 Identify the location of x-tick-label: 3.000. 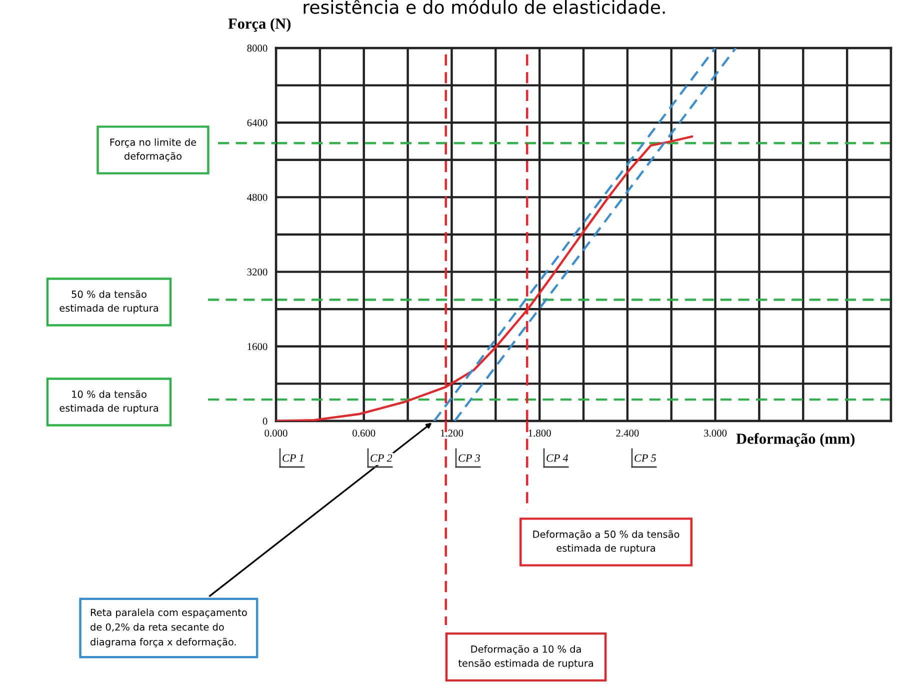
(715, 433).